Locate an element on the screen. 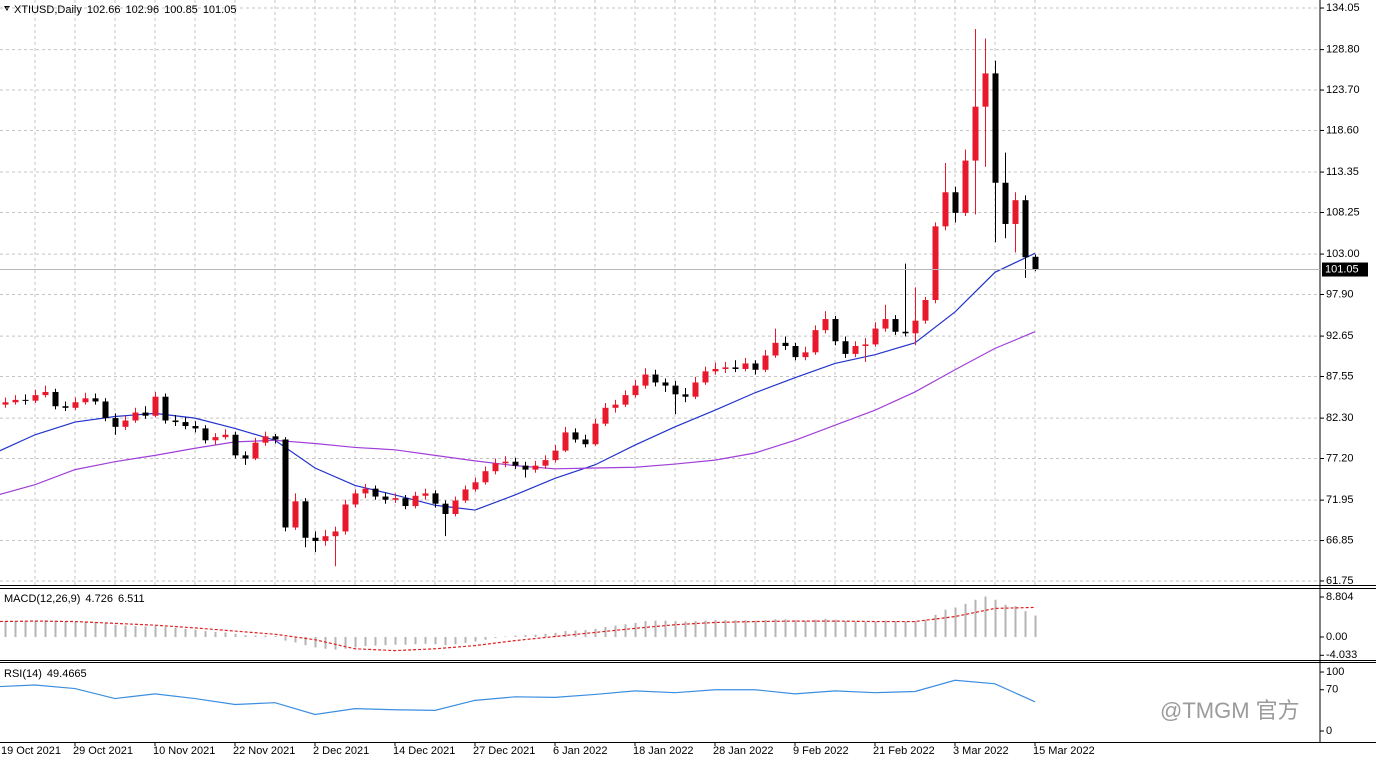 The height and width of the screenshot is (758, 1376). header-value: 101.05 is located at coordinates (220, 10).